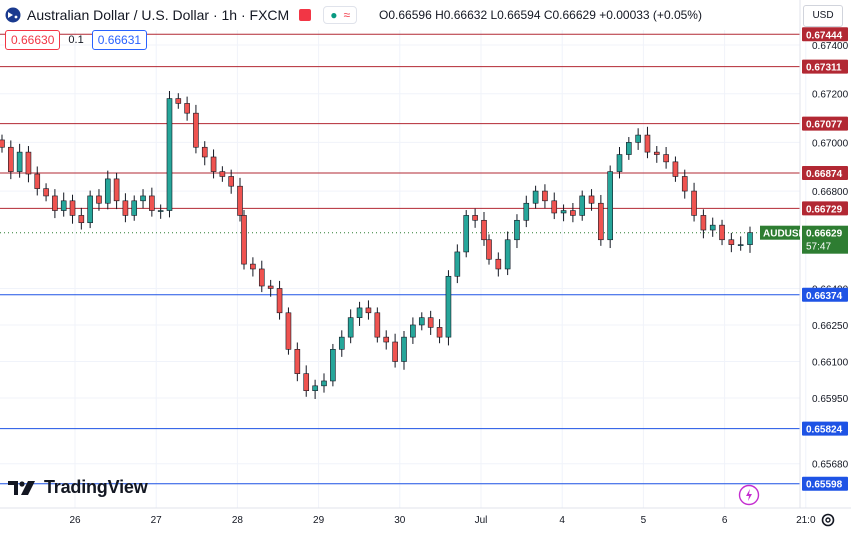  Describe the element at coordinates (830, 399) in the screenshot. I see `y-tick-label: 0.65950` at that location.